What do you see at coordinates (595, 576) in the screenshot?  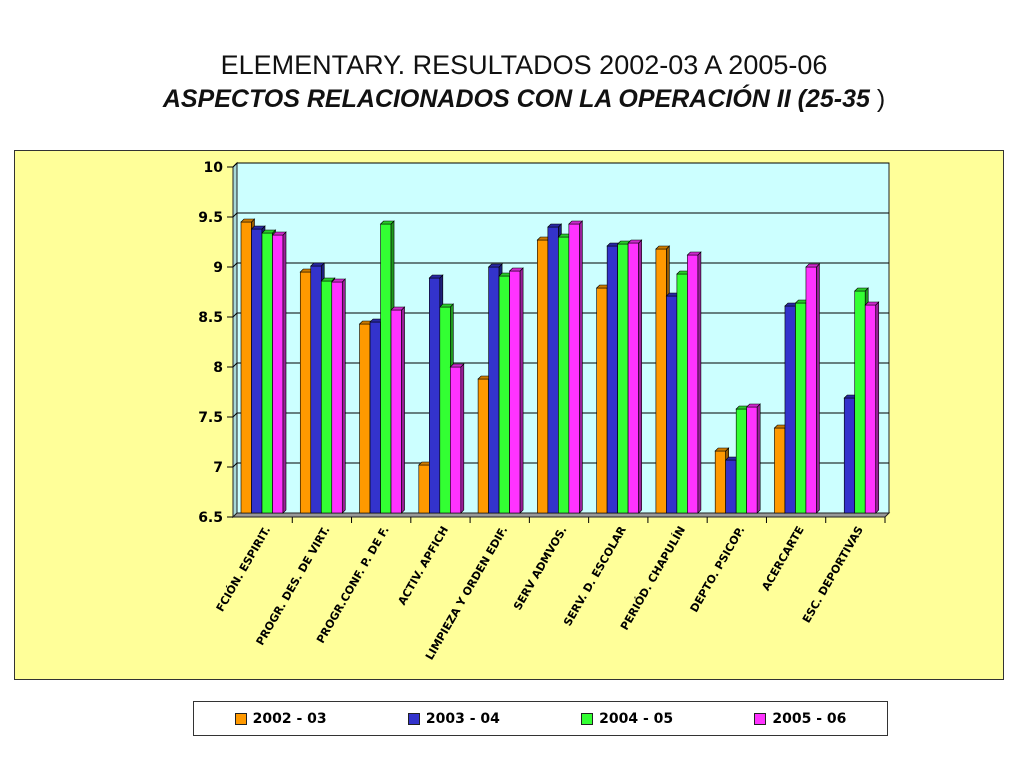 I see `x-tick-label: SERV. D. ESCOLAR` at bounding box center [595, 576].